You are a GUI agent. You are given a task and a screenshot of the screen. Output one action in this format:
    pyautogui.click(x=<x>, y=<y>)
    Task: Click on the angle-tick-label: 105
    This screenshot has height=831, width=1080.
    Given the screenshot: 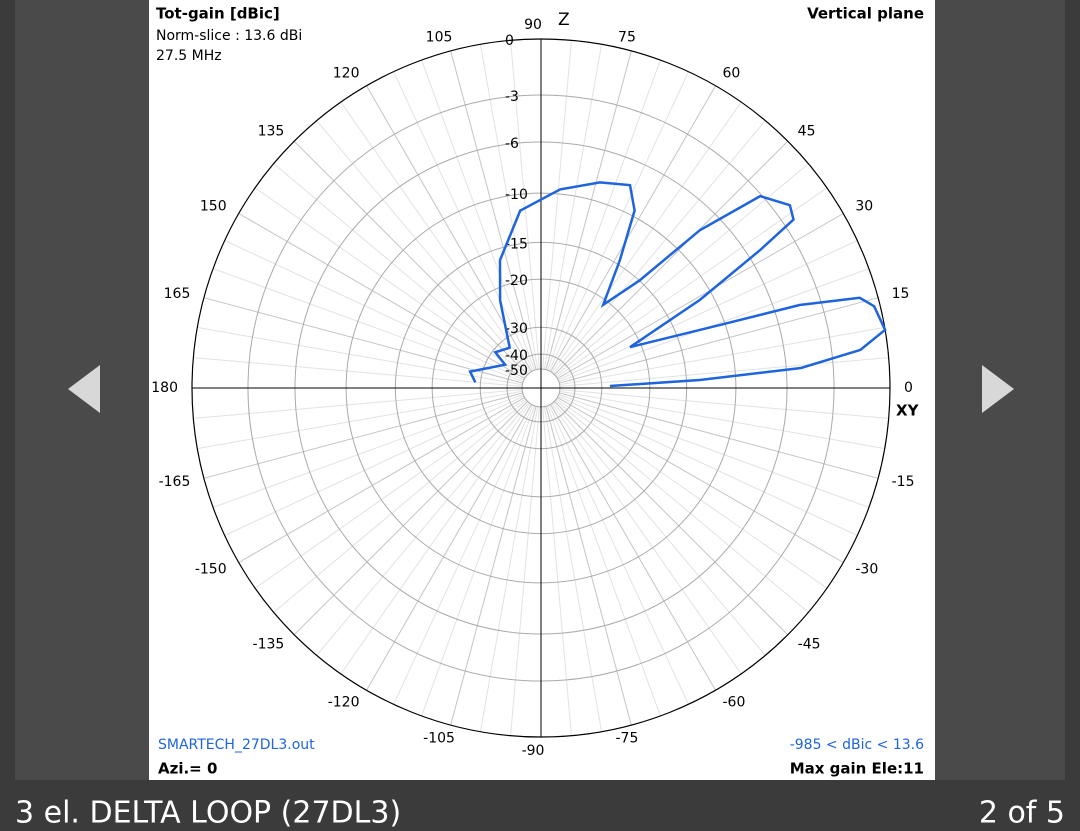 What is the action you would take?
    pyautogui.click(x=439, y=37)
    